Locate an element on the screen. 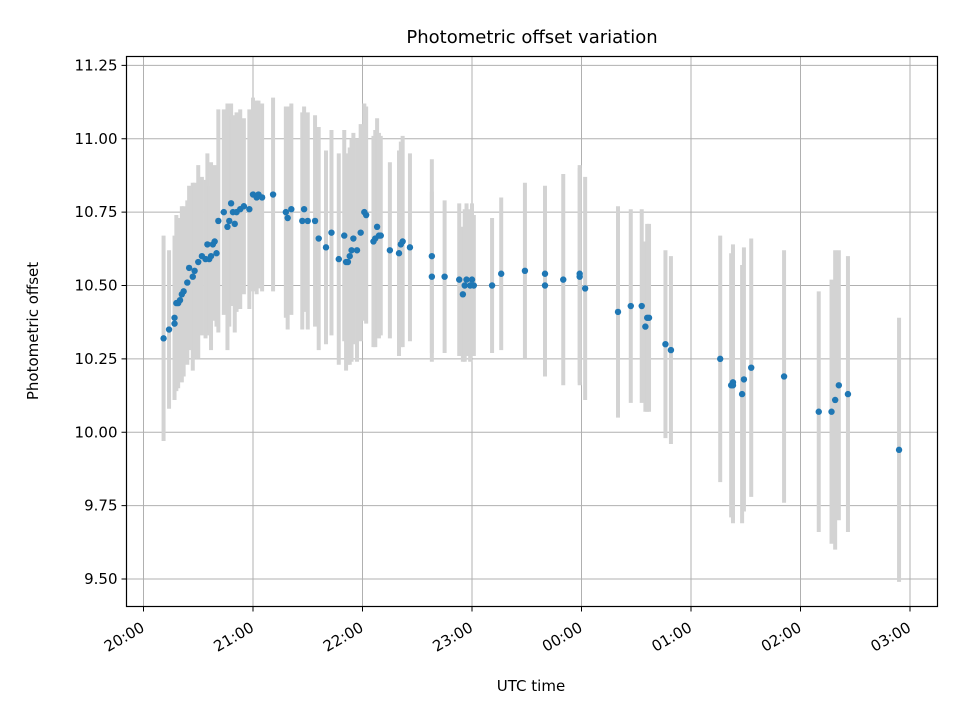 The height and width of the screenshot is (720, 960). x-axis-label: UTC time is located at coordinates (531, 686).